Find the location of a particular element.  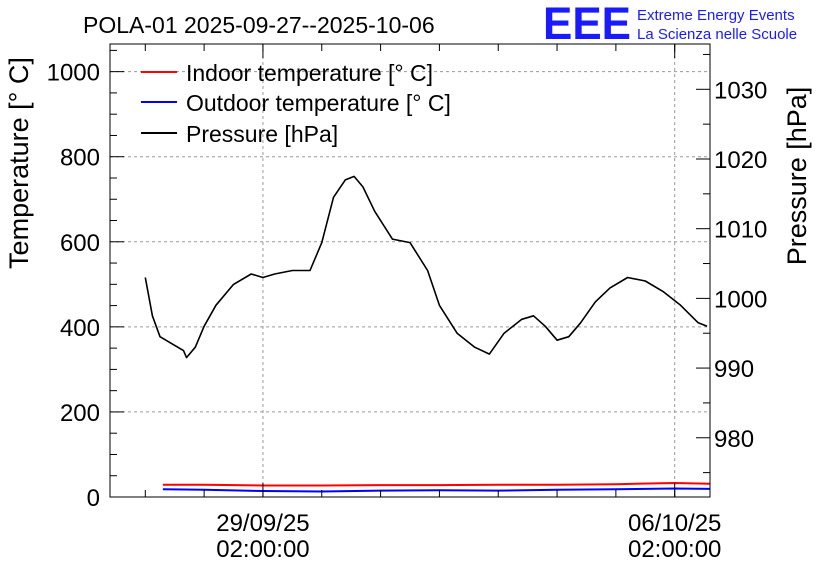

eee-logo: EEE is located at coordinates (587, 24).